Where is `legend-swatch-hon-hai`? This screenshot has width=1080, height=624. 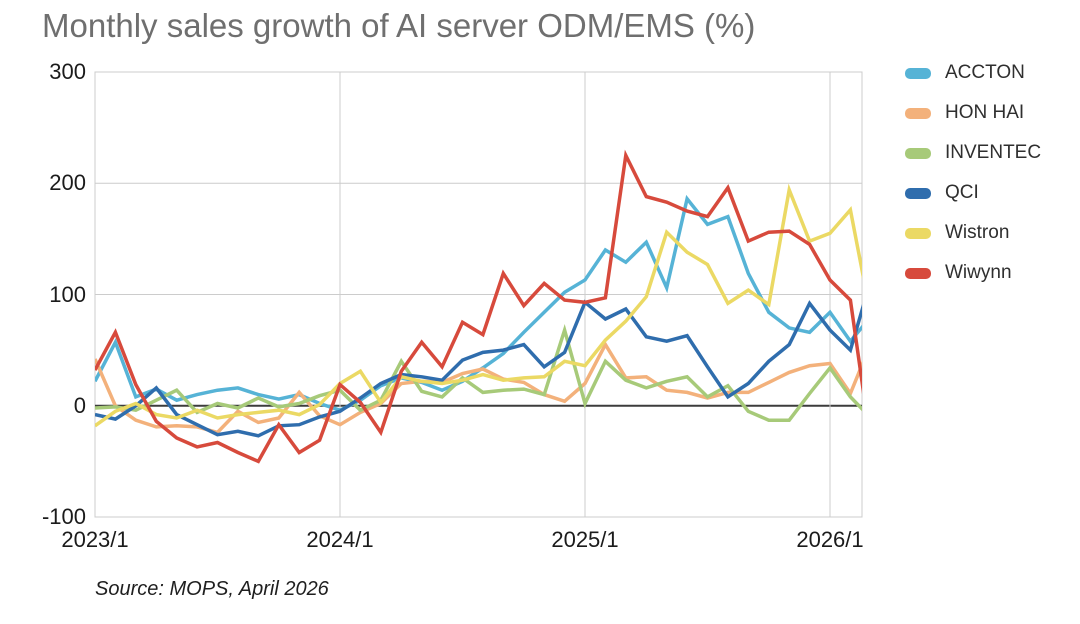 legend-swatch-hon-hai is located at coordinates (918, 113).